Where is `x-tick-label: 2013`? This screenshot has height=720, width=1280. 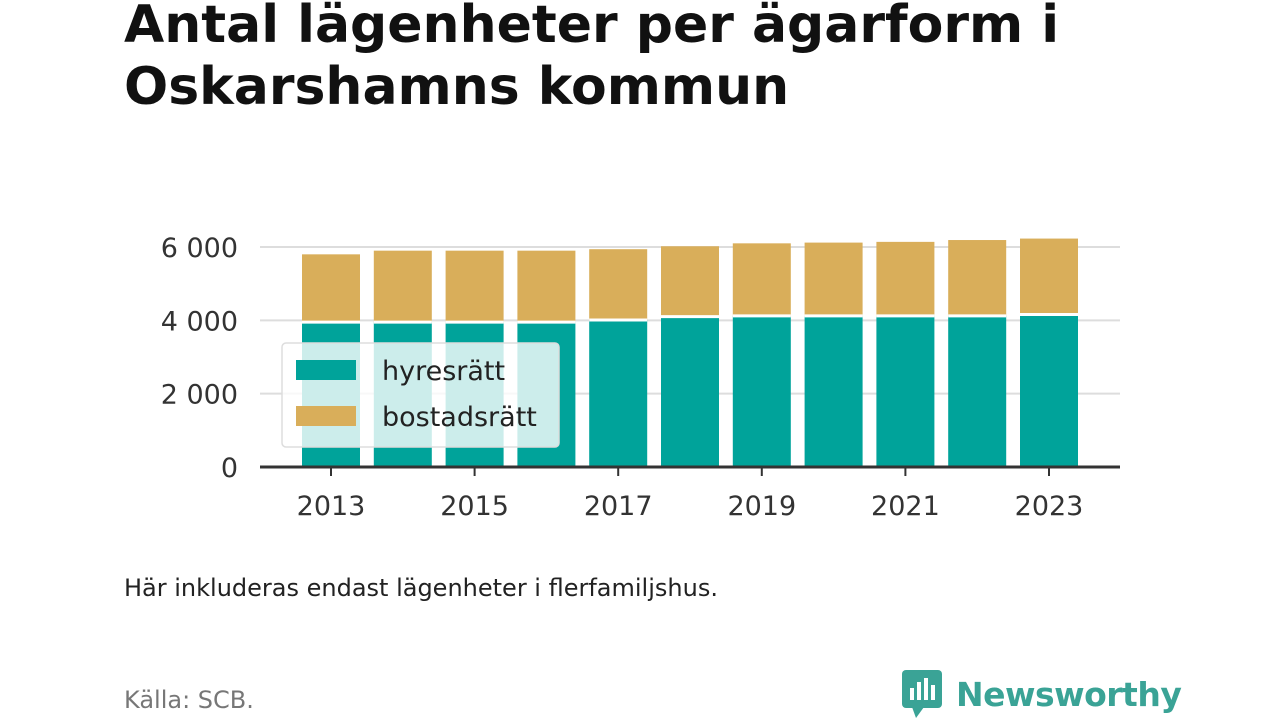 x-tick-label: 2013 is located at coordinates (331, 506).